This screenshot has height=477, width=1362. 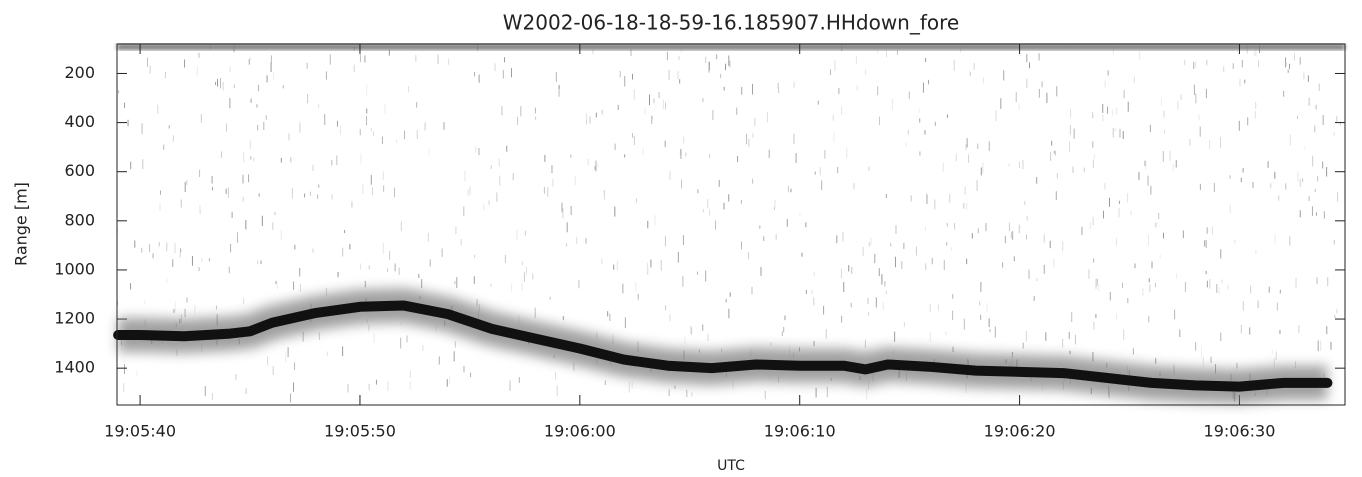 I want to click on x-tick-label: 19:06:00, so click(x=580, y=431).